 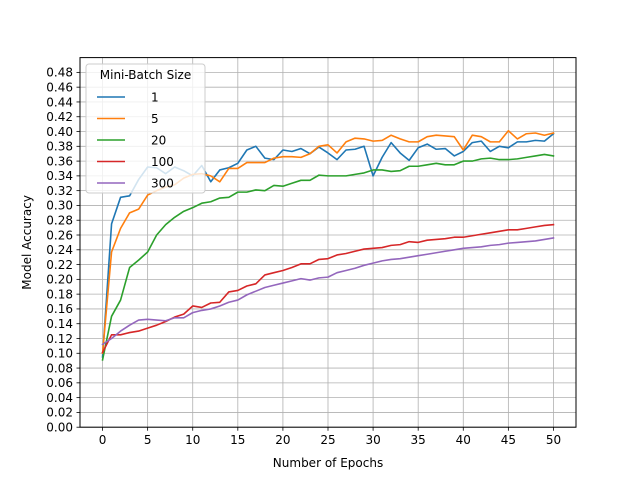 I want to click on x-tick-label: 45, so click(x=508, y=440).